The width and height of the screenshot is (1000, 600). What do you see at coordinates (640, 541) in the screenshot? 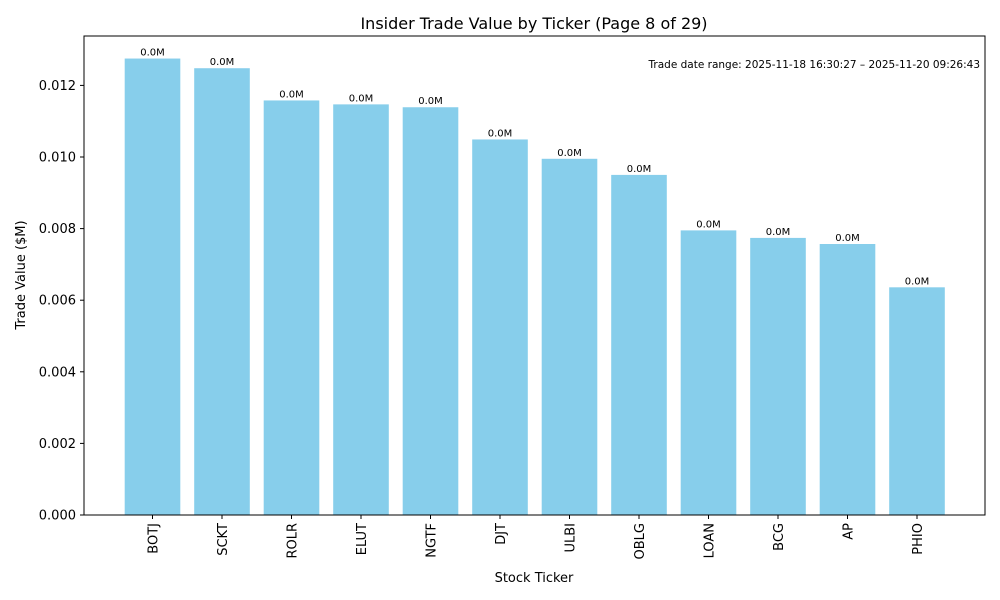
I see `x-tick-label: OBLG` at bounding box center [640, 541].